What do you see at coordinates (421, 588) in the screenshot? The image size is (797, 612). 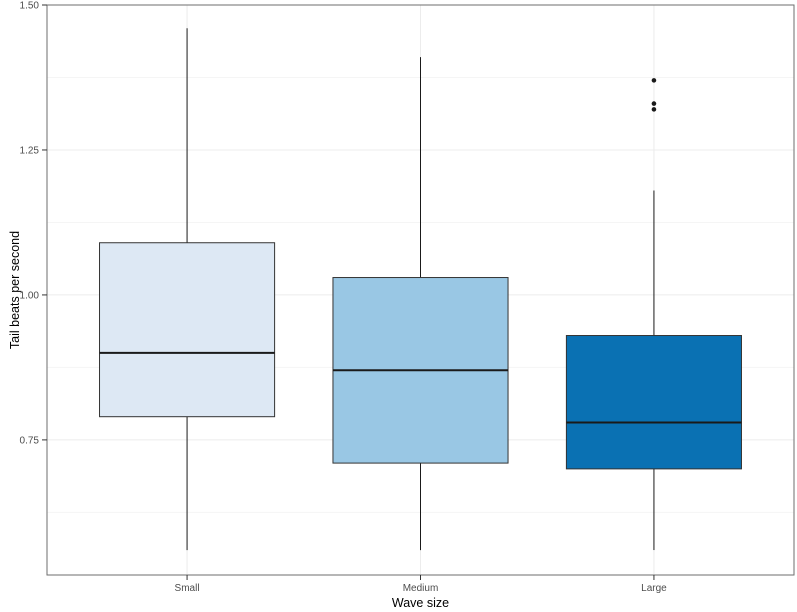 I see `x-tick-label: Medium` at bounding box center [421, 588].